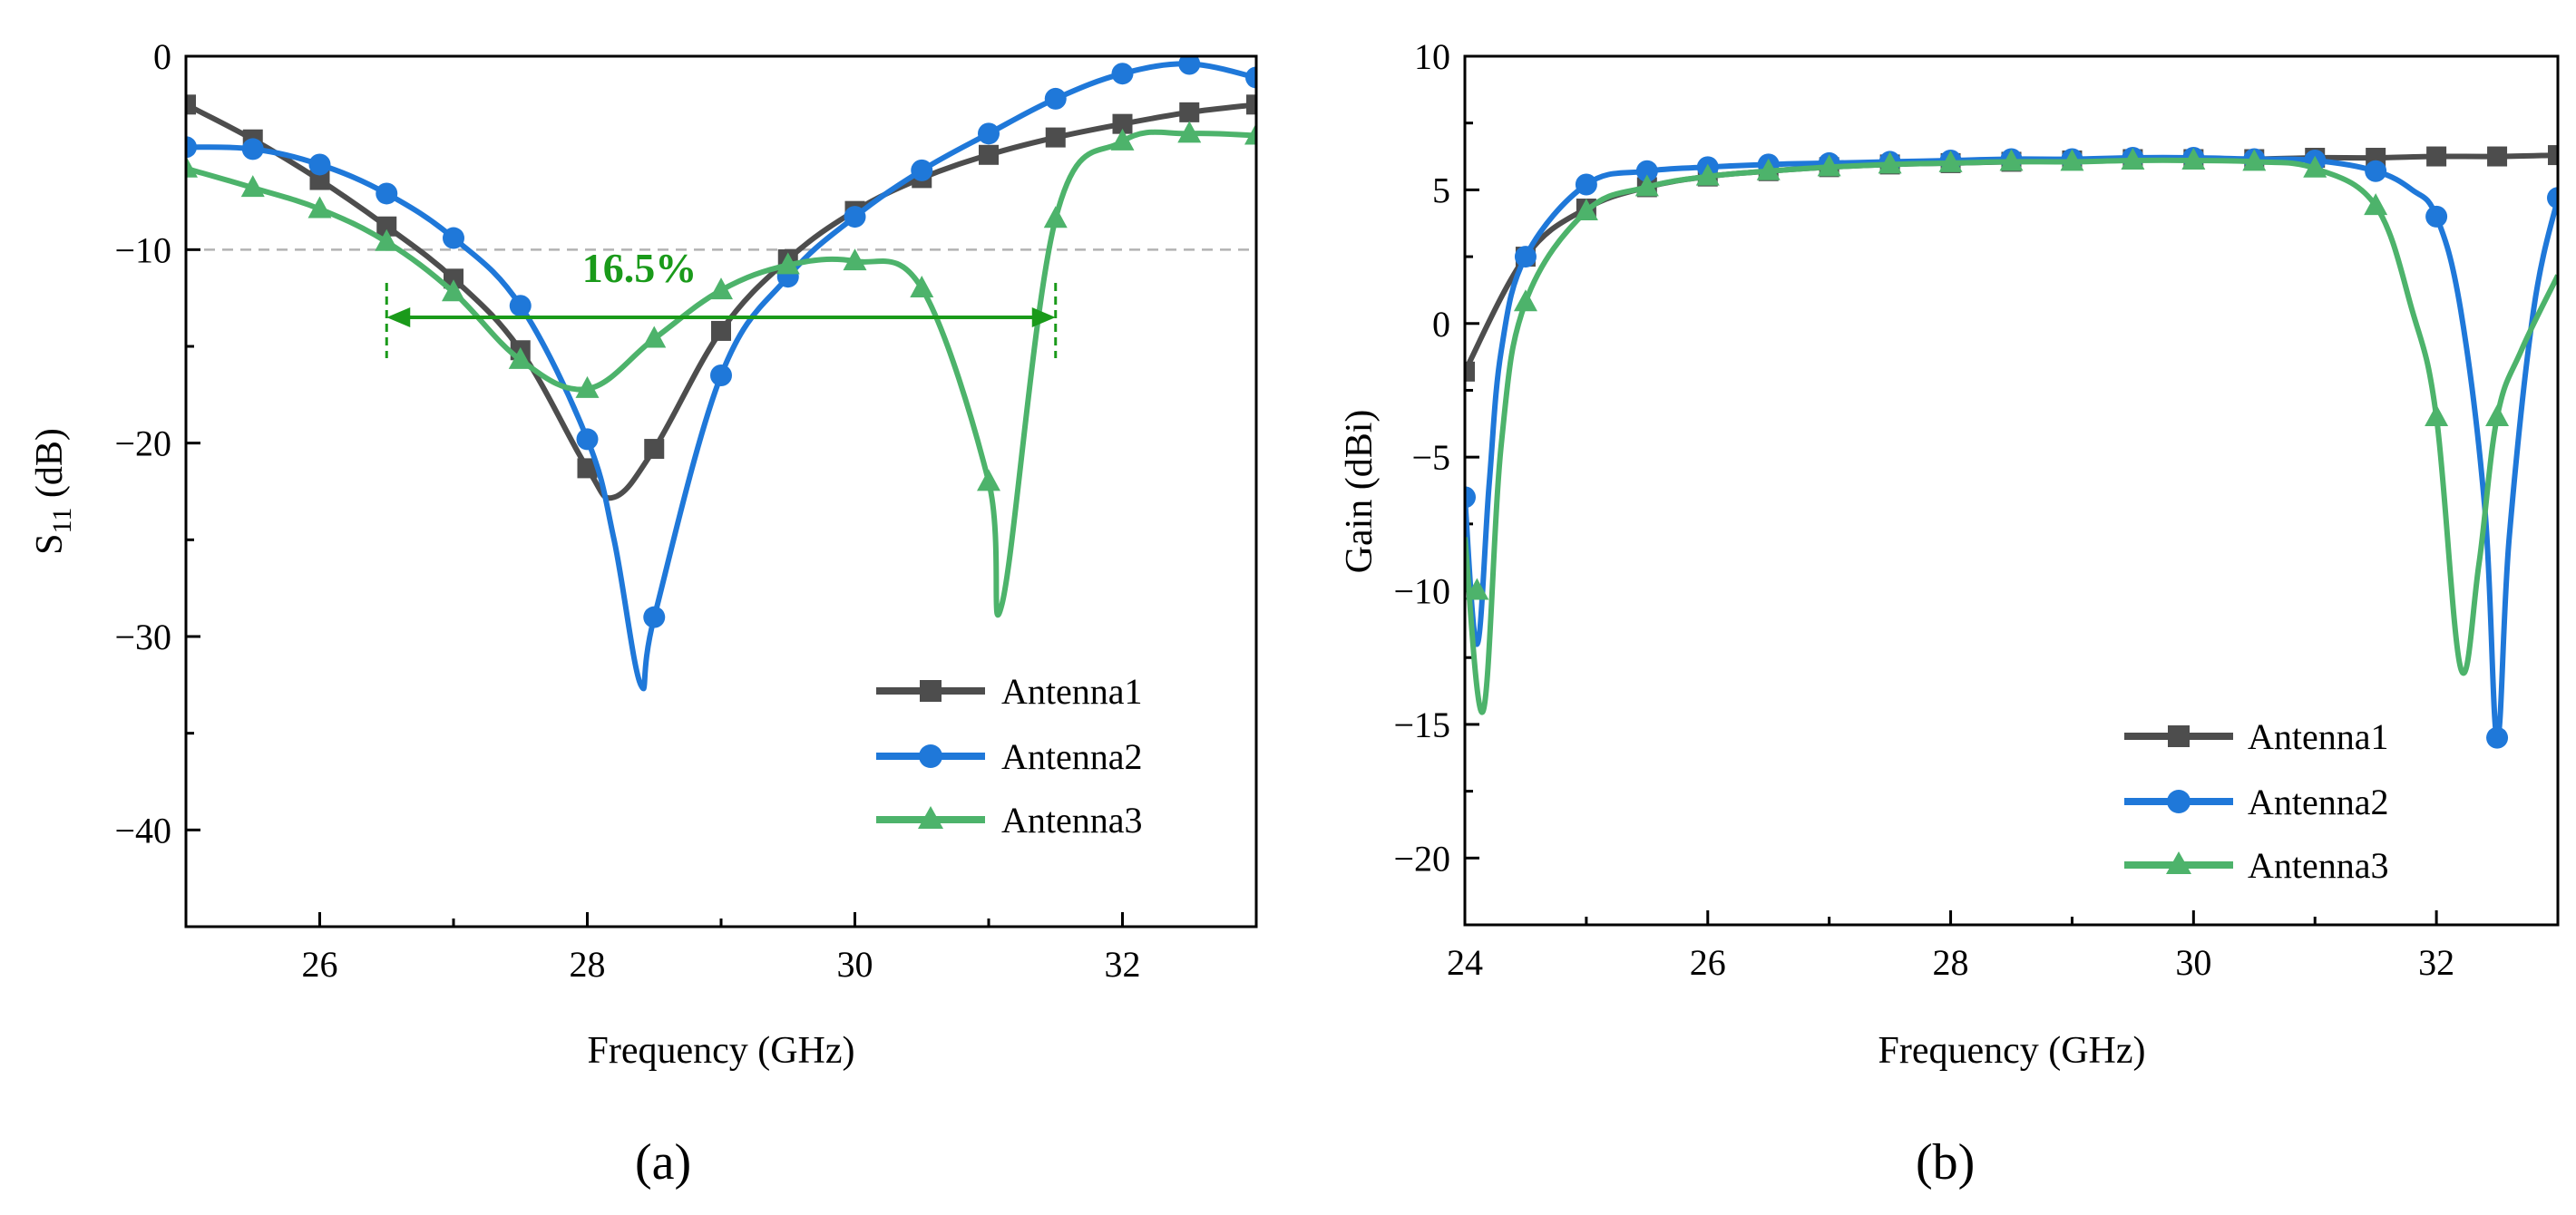  What do you see at coordinates (720, 1051) in the screenshot?
I see `panel-a-xlabel: Frequency (GHz)` at bounding box center [720, 1051].